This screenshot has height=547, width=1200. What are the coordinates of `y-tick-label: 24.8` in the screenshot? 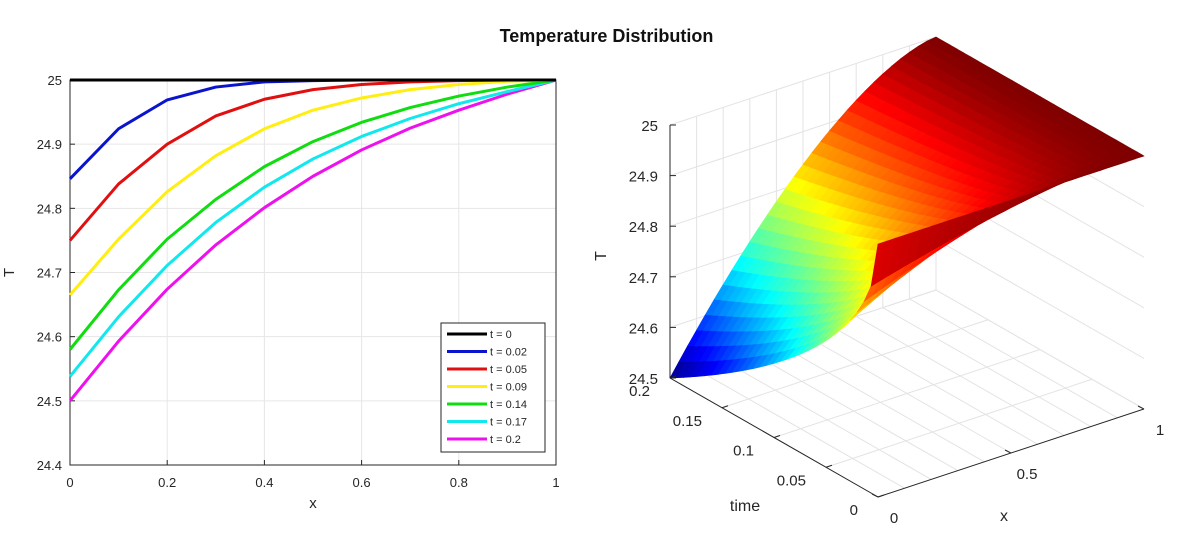 It's located at (49, 208).